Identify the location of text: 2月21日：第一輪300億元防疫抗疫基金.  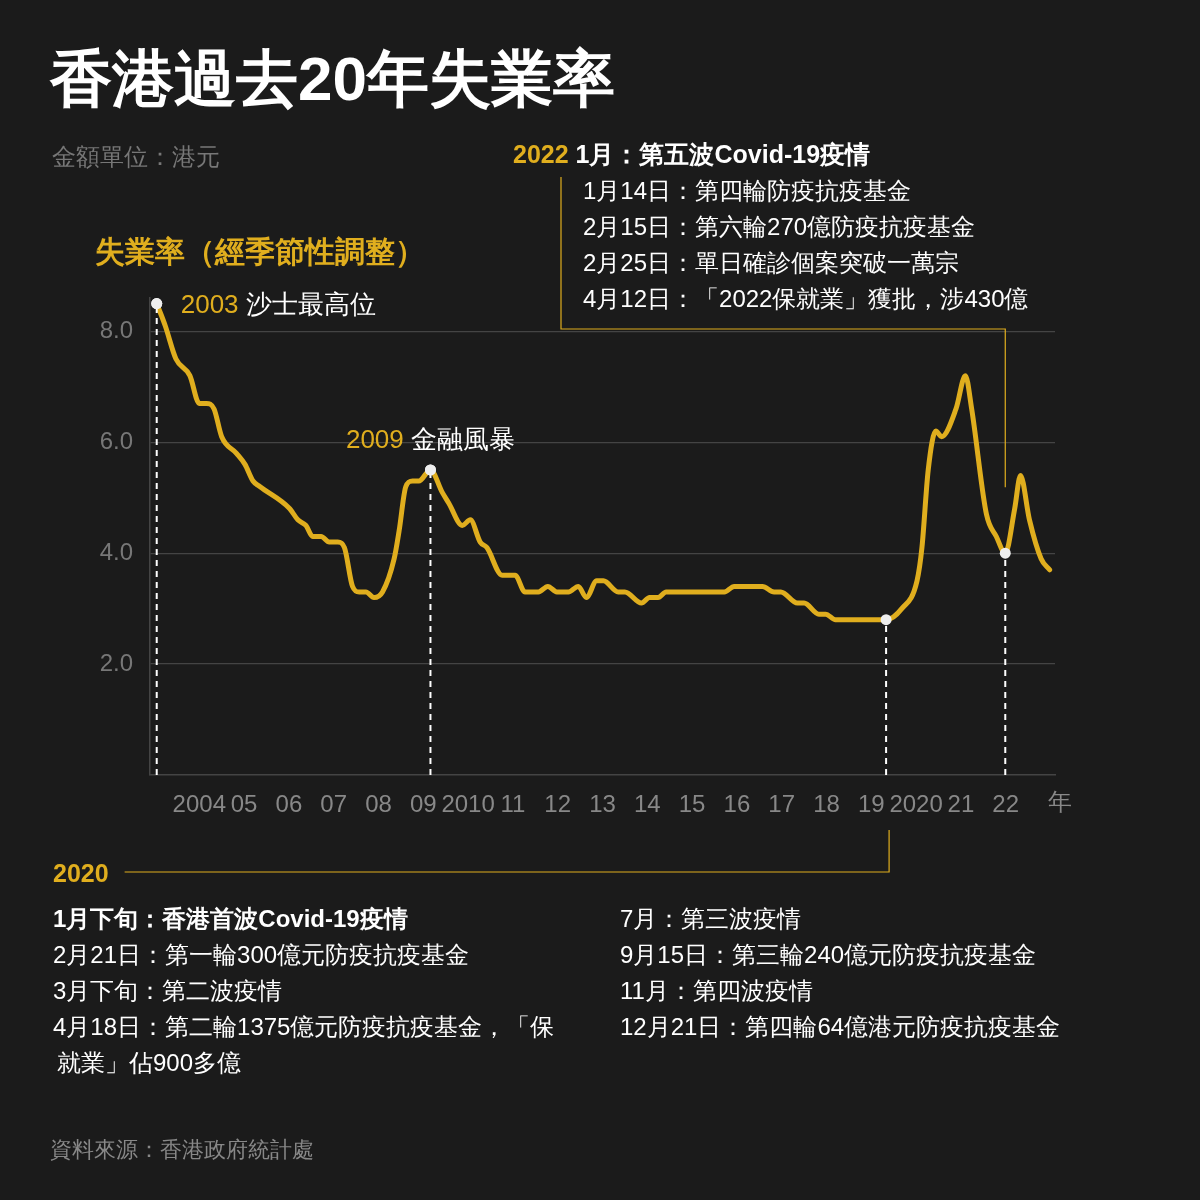
(261, 954).